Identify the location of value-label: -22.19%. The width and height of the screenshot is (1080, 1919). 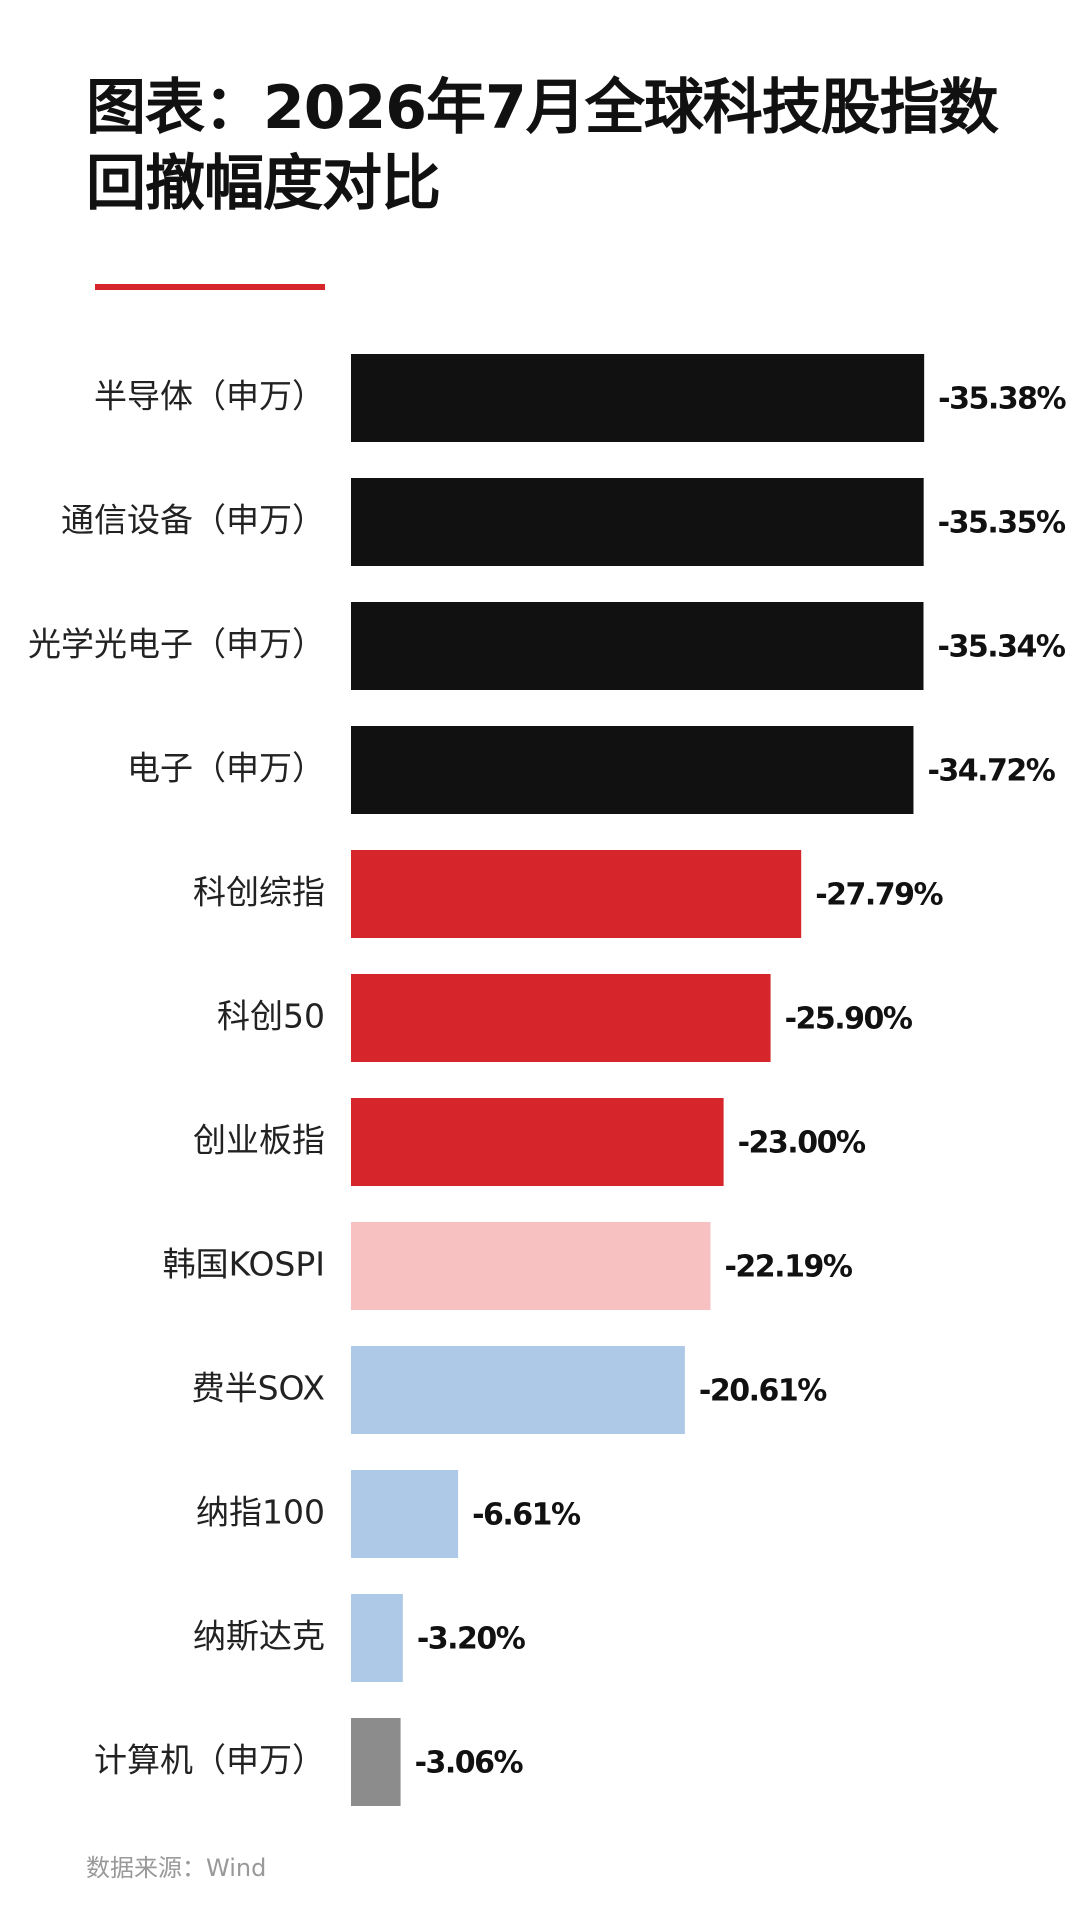
(788, 1267).